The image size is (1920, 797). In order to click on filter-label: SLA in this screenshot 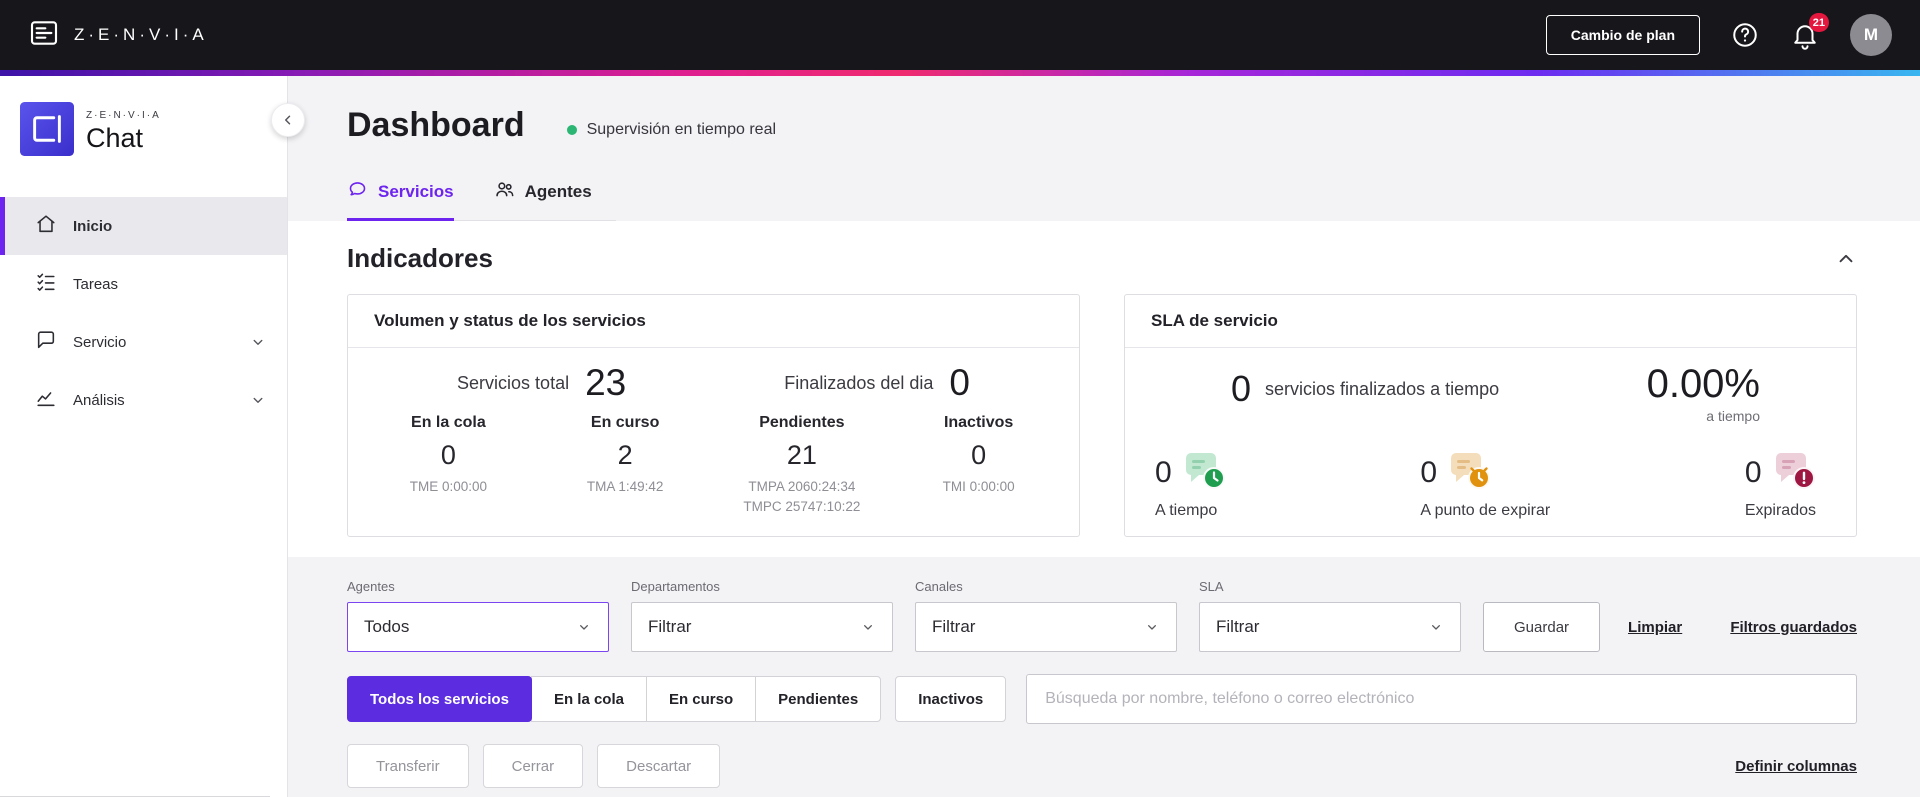, I will do `click(1211, 586)`.